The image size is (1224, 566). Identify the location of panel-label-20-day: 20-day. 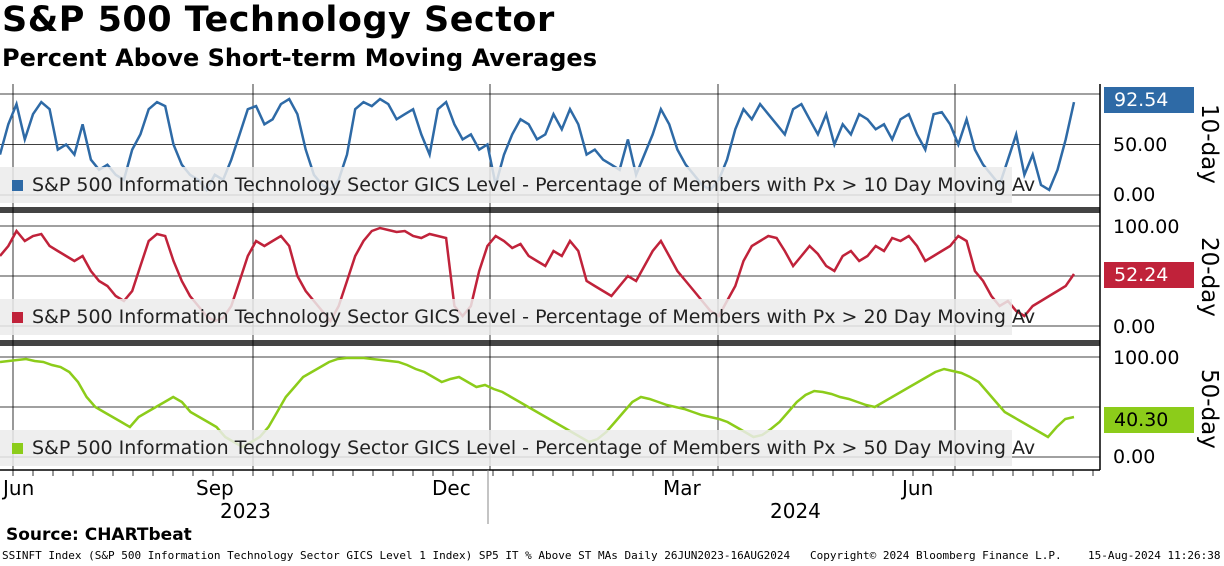
(1209, 277).